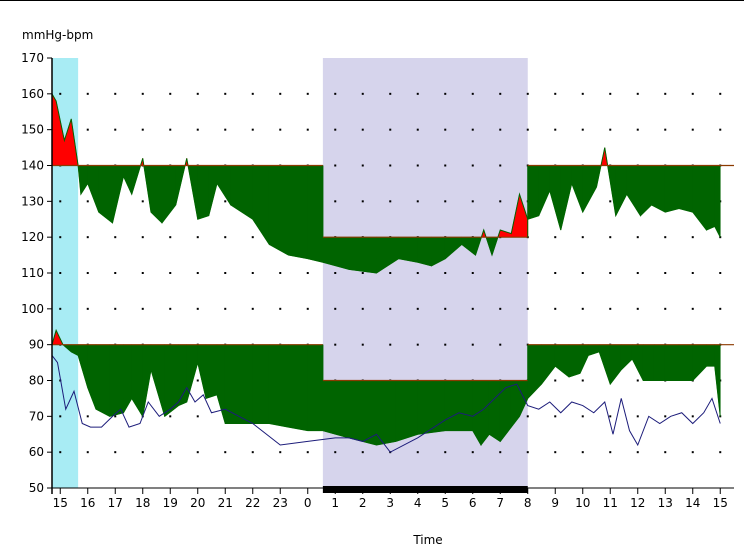 This screenshot has height=547, width=744. I want to click on x-tick-label: 7, so click(500, 503).